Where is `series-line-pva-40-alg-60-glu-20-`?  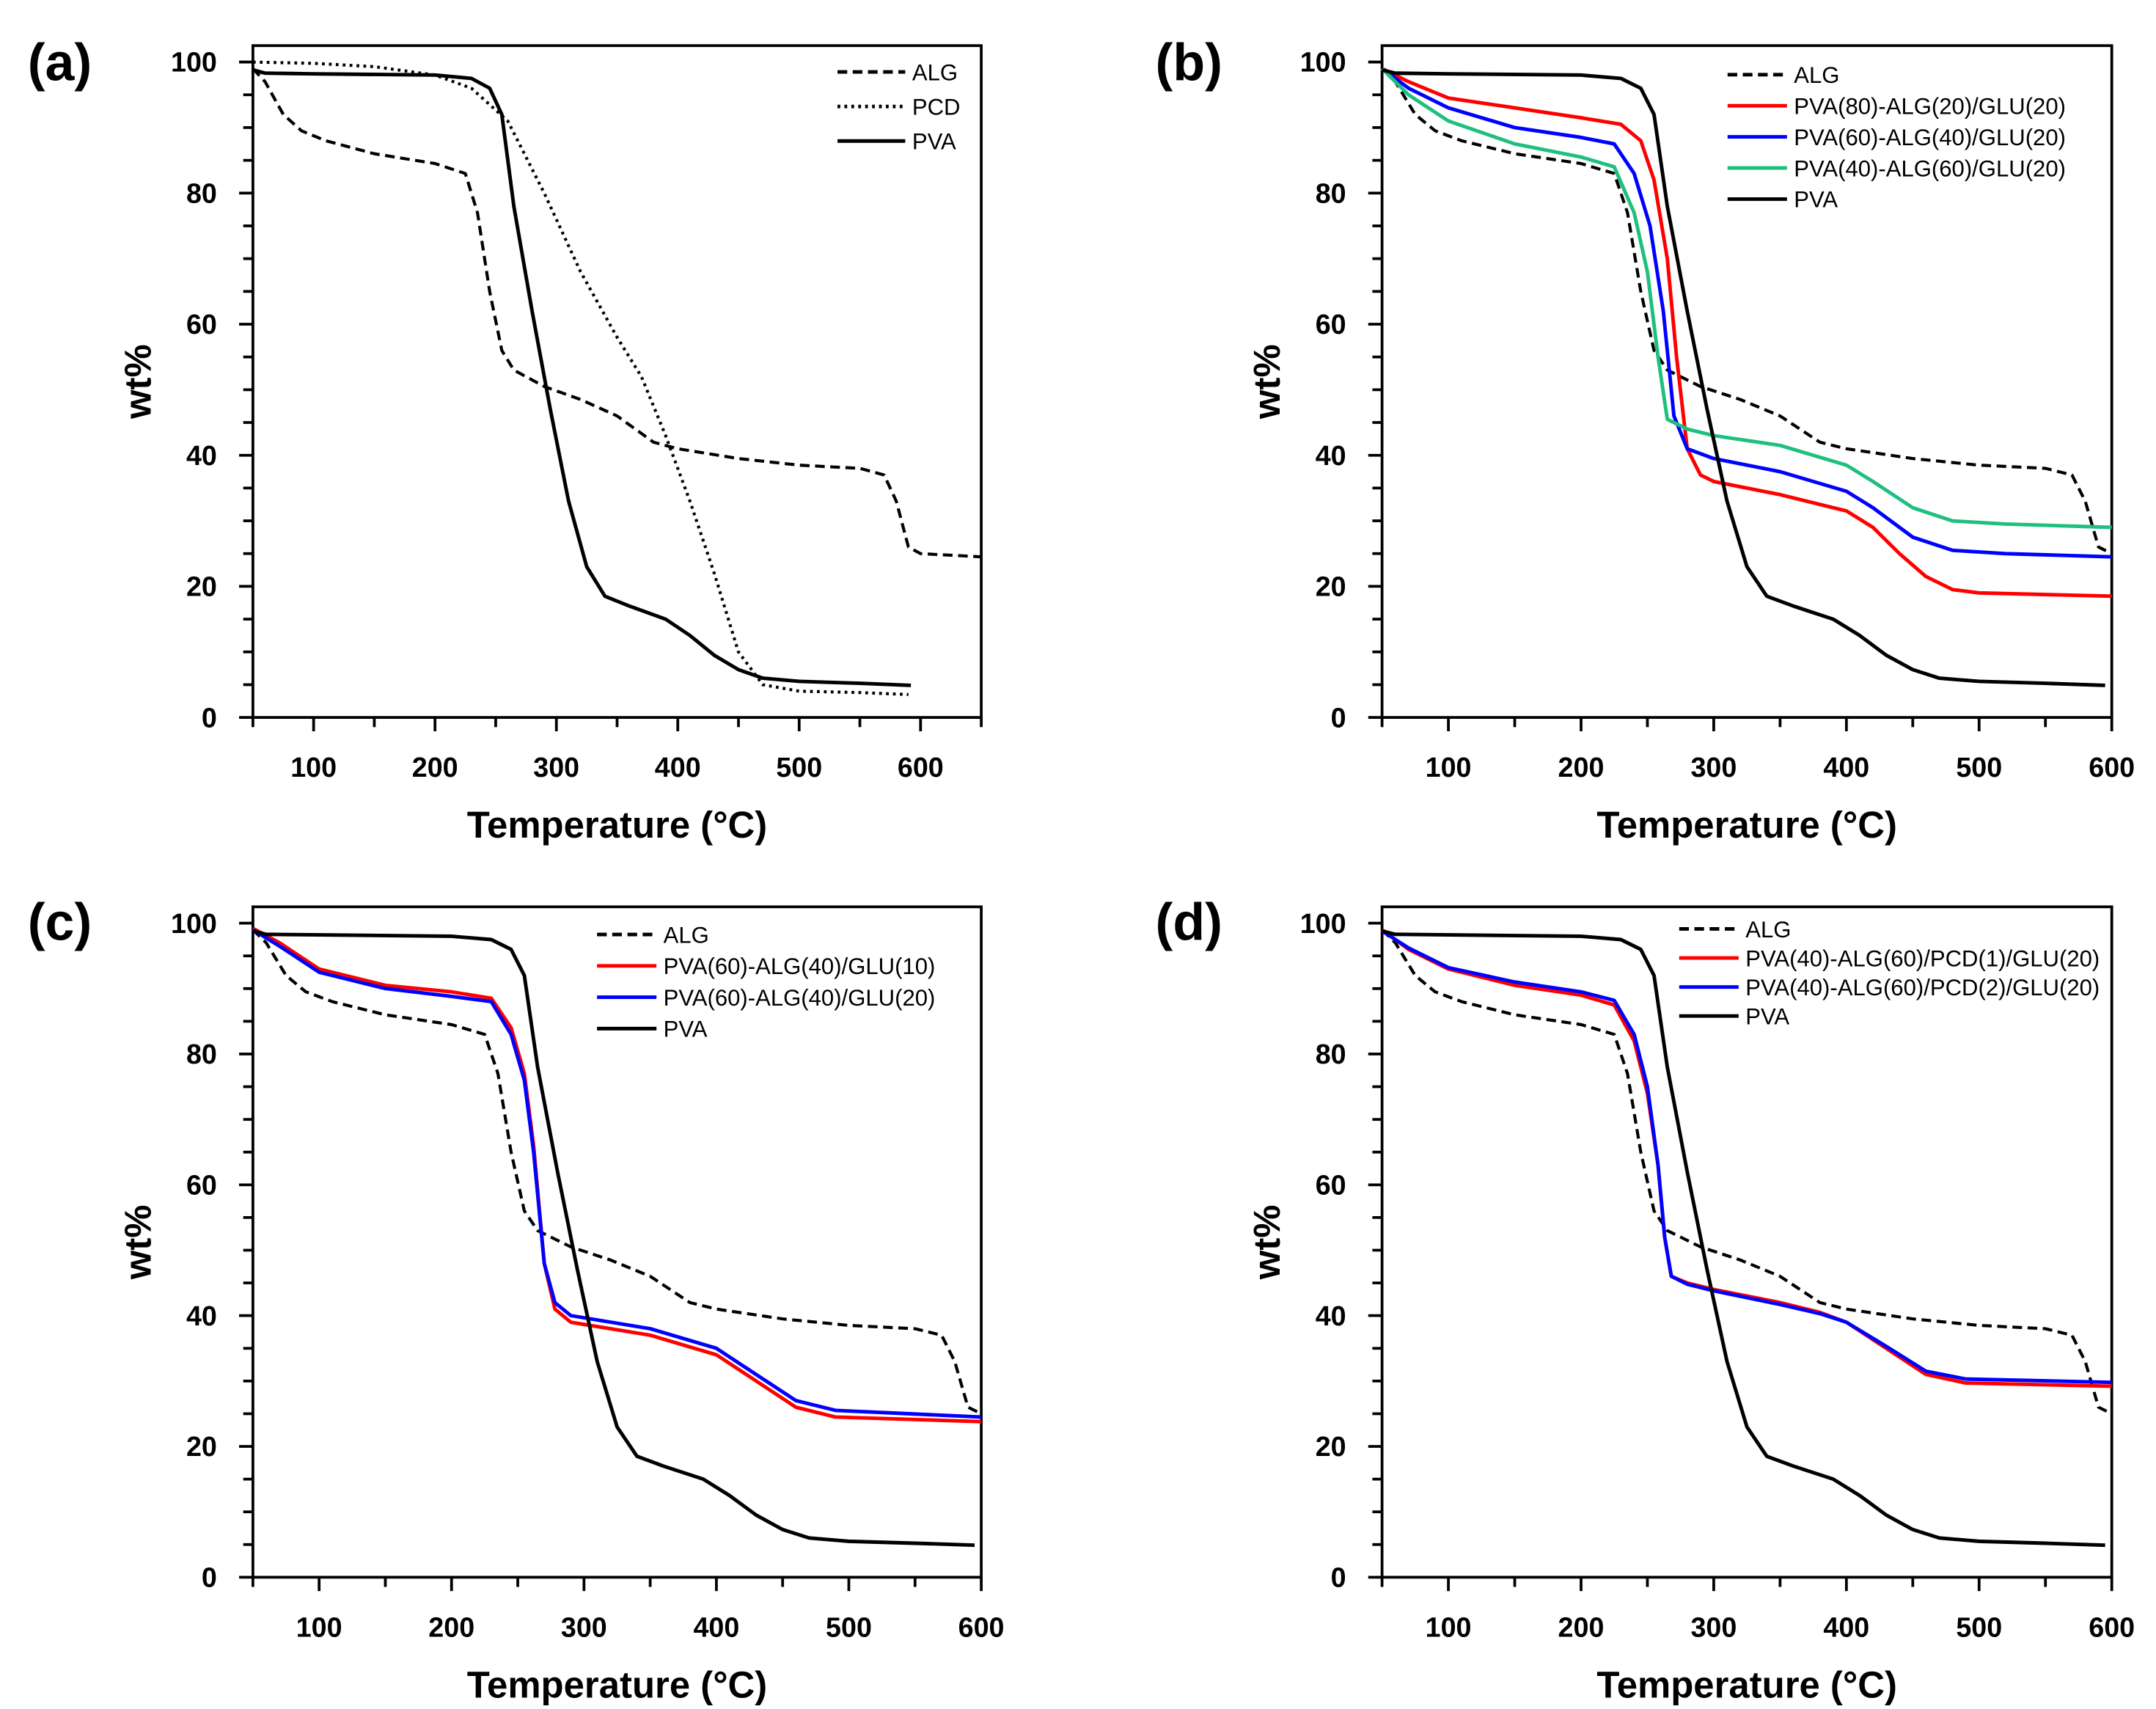 series-line-pva-40-alg-60-glu-20- is located at coordinates (1746, 298).